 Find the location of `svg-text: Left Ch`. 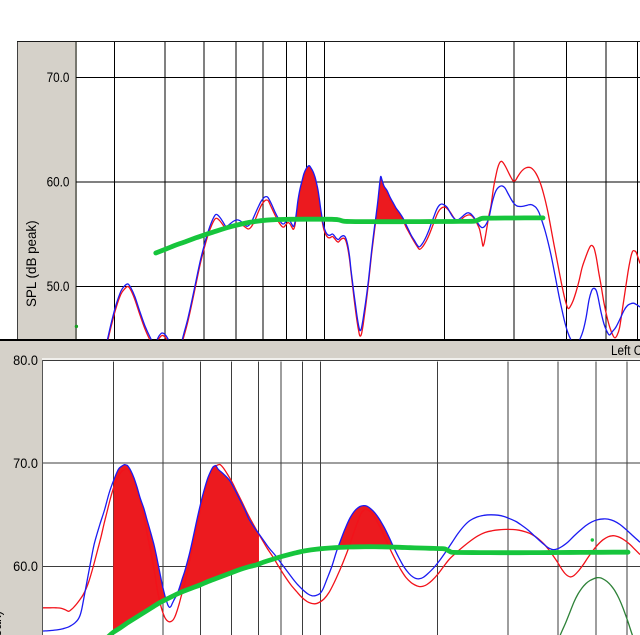

svg-text: Left Ch is located at coordinates (625, 350).